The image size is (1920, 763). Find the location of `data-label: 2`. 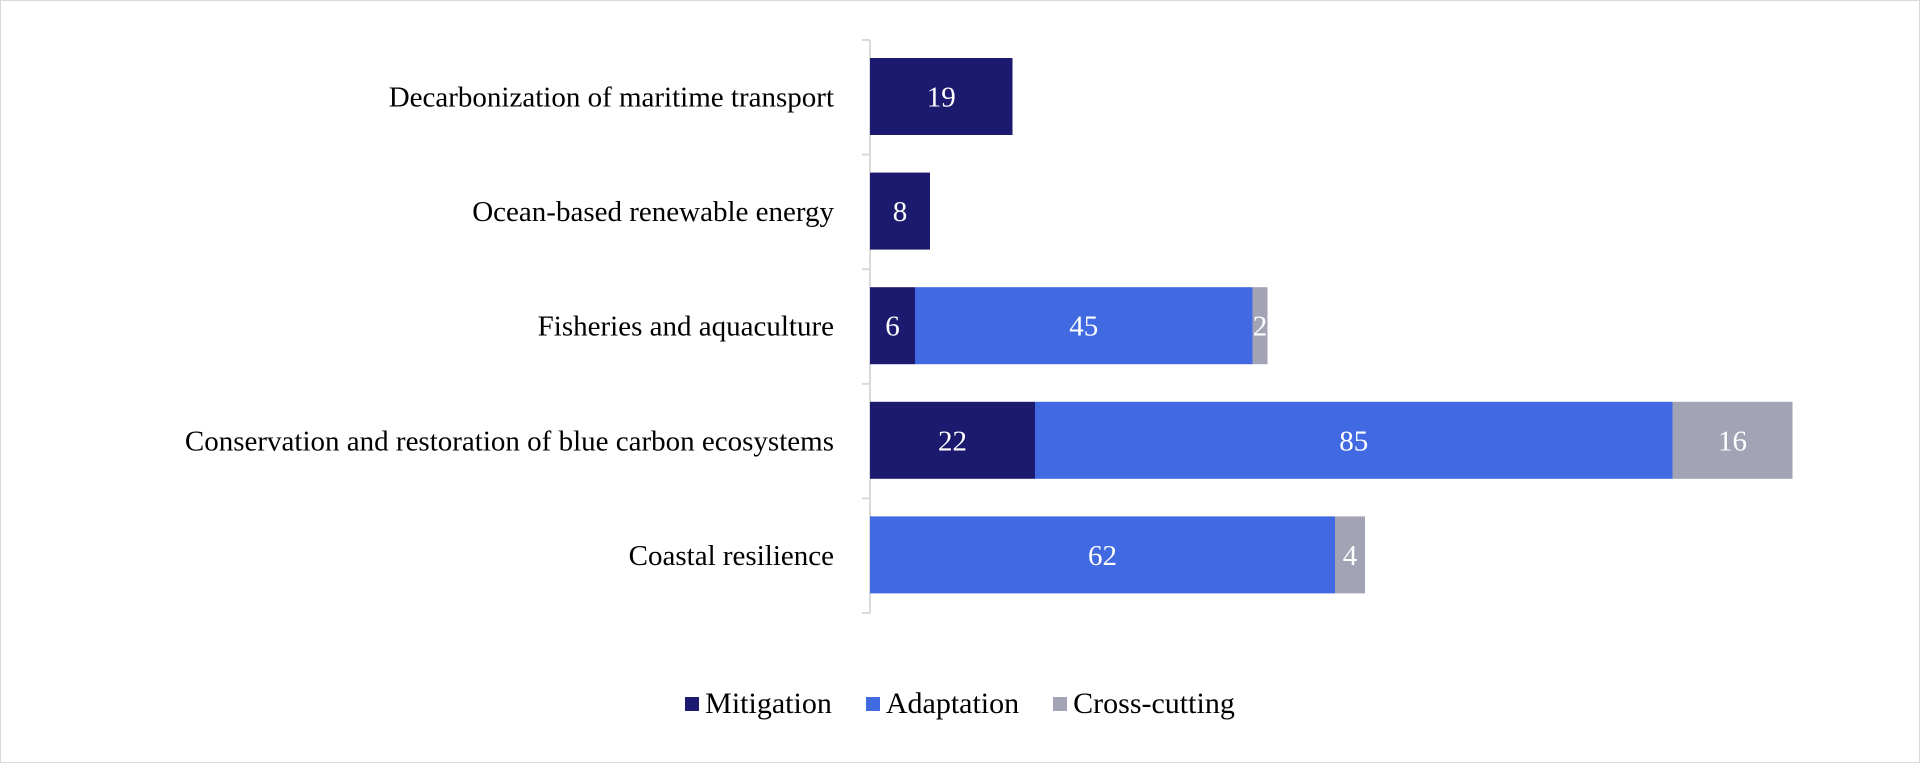

data-label: 2 is located at coordinates (1260, 327).